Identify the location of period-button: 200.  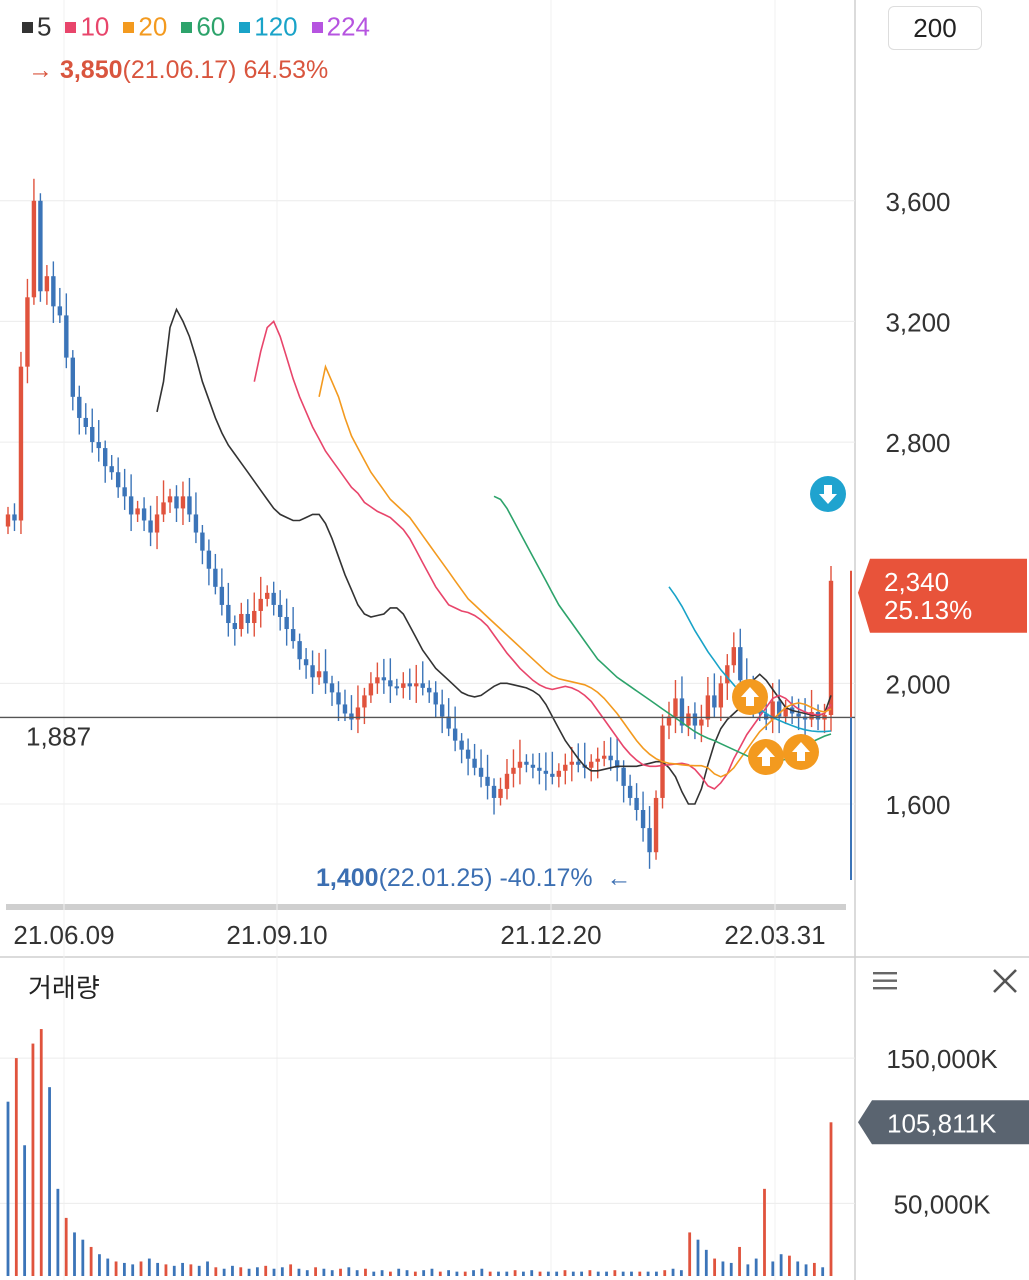
(935, 28).